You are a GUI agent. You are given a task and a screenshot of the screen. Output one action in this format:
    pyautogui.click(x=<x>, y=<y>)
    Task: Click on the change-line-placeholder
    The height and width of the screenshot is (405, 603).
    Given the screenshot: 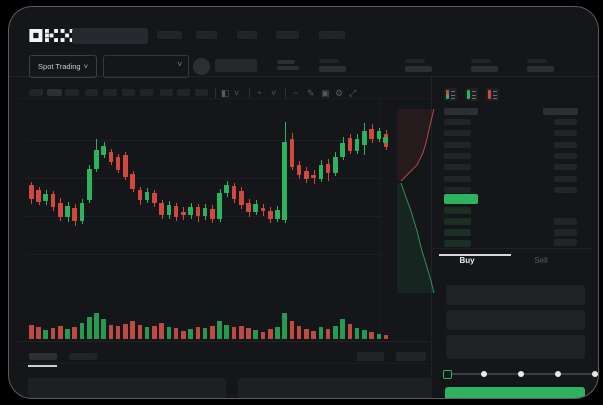 What is the action you would take?
    pyautogui.click(x=288, y=68)
    